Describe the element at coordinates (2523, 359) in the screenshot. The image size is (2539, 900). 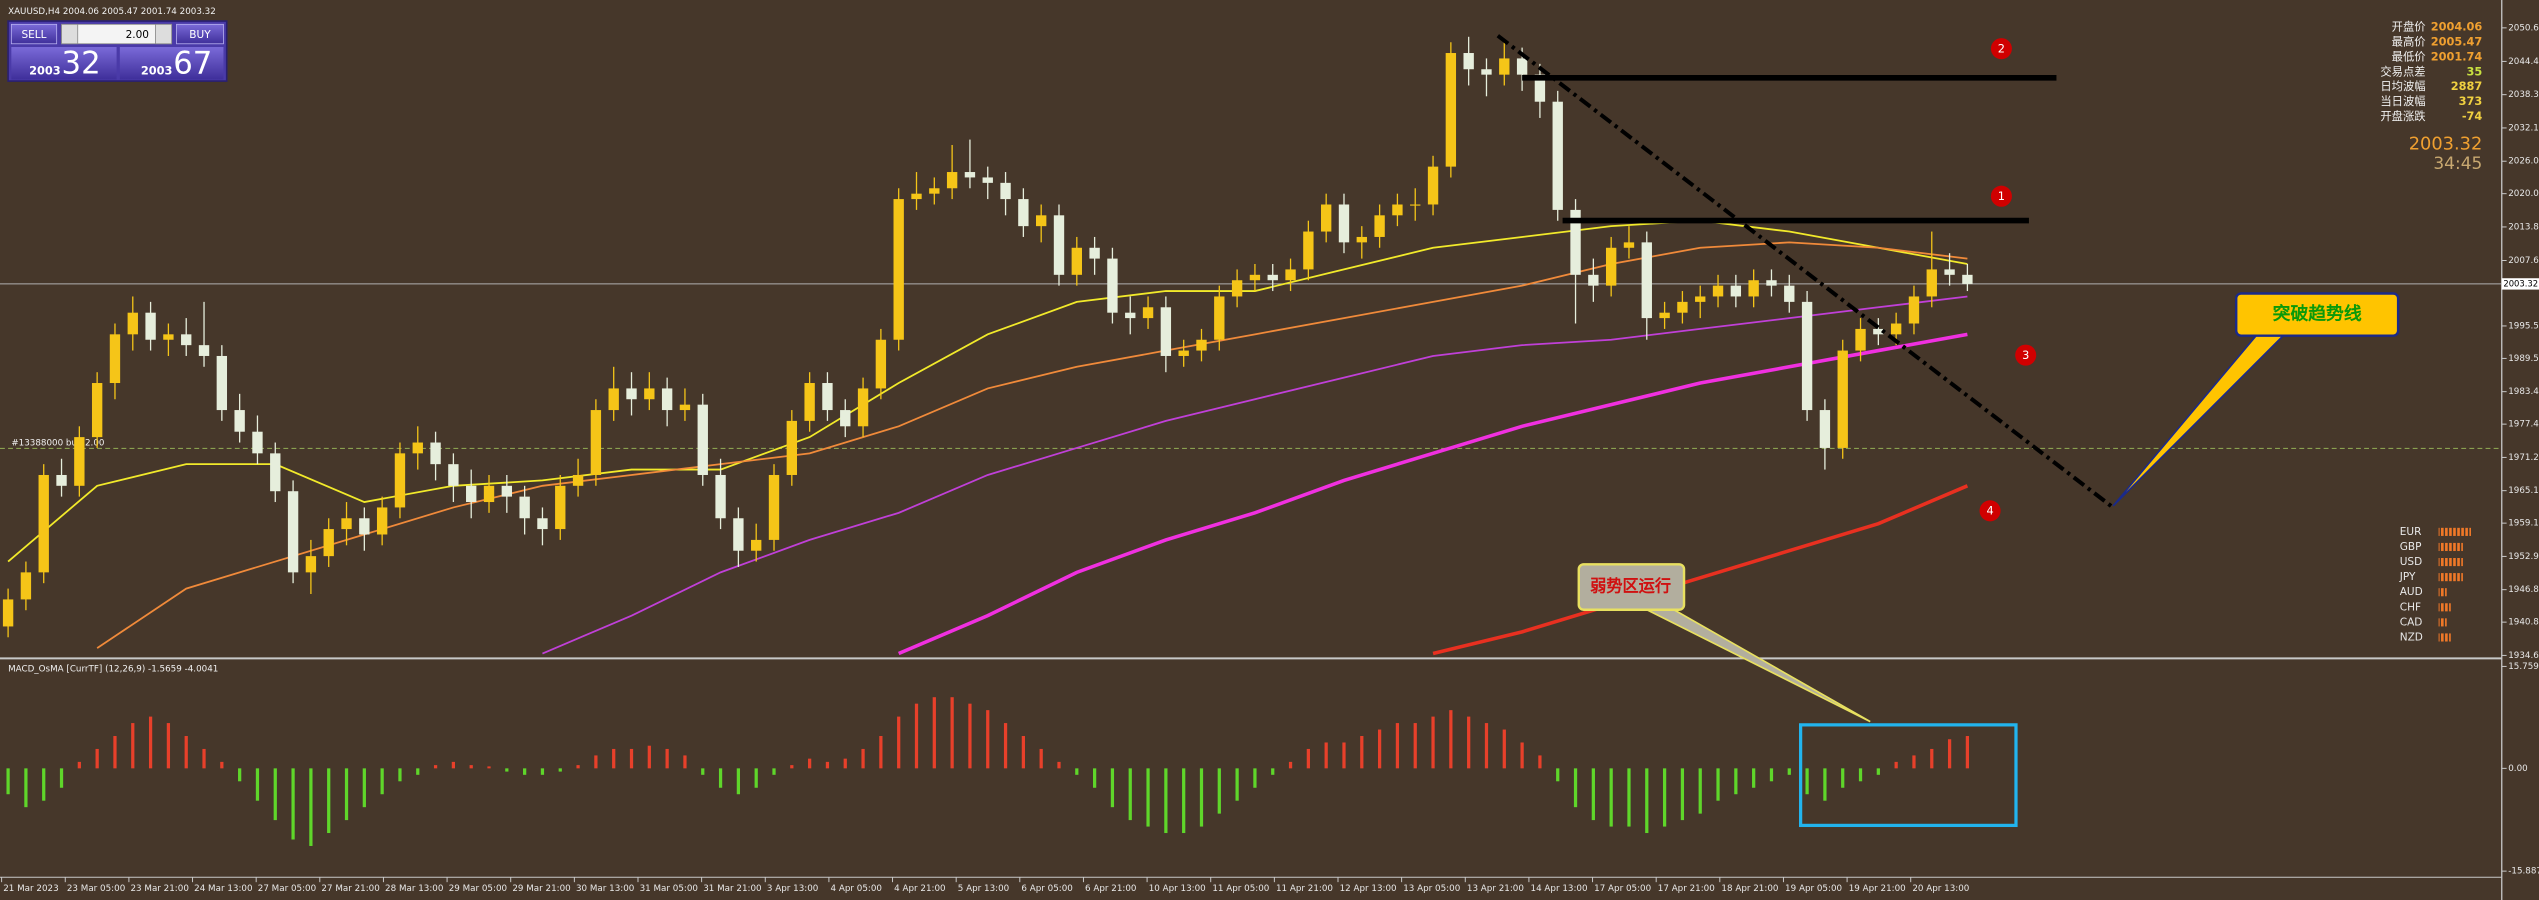
I see `y-tick-label: 1989.55` at that location.